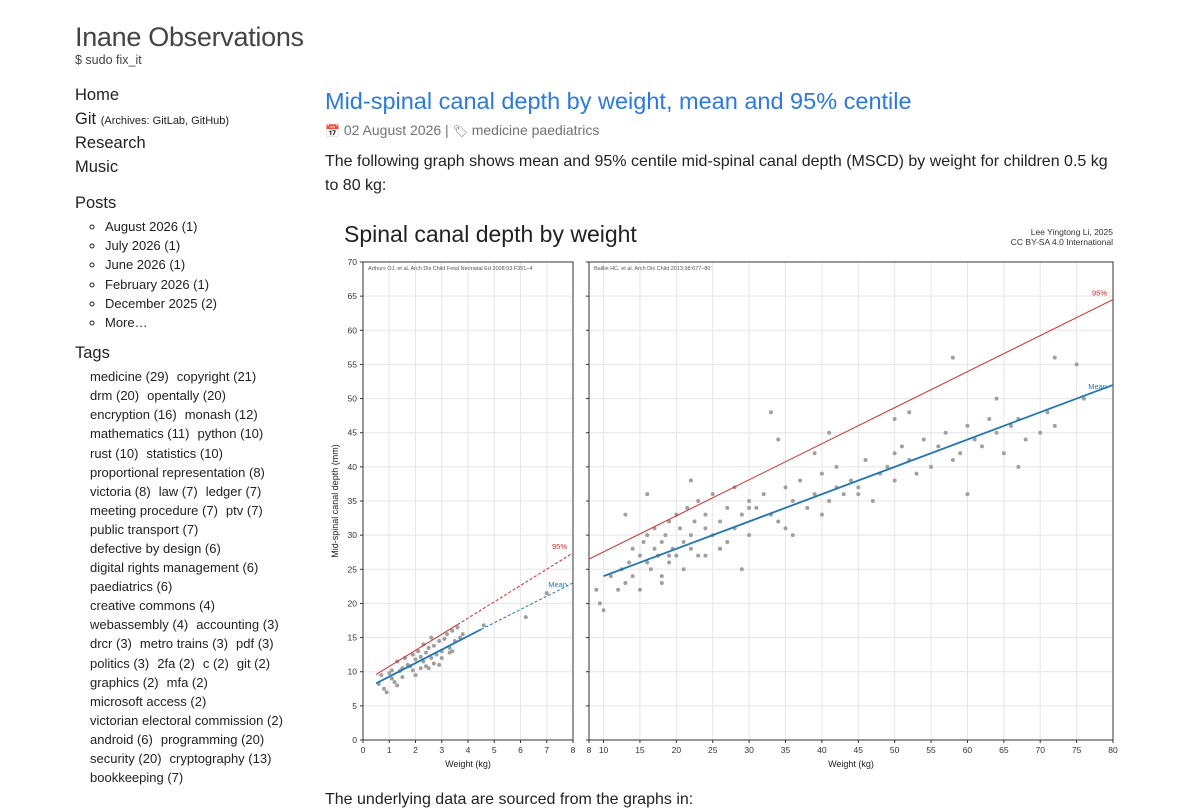  What do you see at coordinates (126, 758) in the screenshot?
I see `tag-link: security (20)` at bounding box center [126, 758].